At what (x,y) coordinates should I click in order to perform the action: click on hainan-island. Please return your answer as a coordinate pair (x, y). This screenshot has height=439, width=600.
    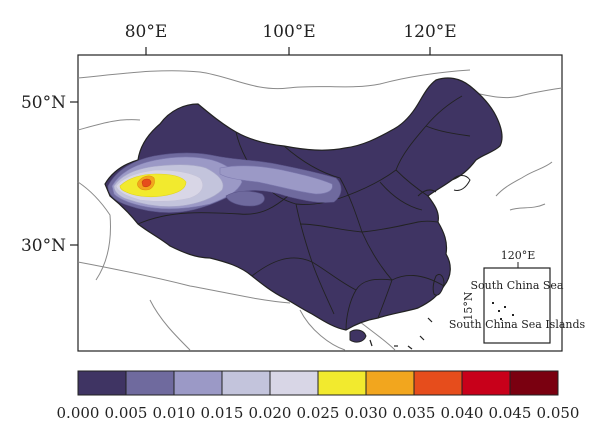
    Looking at the image, I should click on (358, 336).